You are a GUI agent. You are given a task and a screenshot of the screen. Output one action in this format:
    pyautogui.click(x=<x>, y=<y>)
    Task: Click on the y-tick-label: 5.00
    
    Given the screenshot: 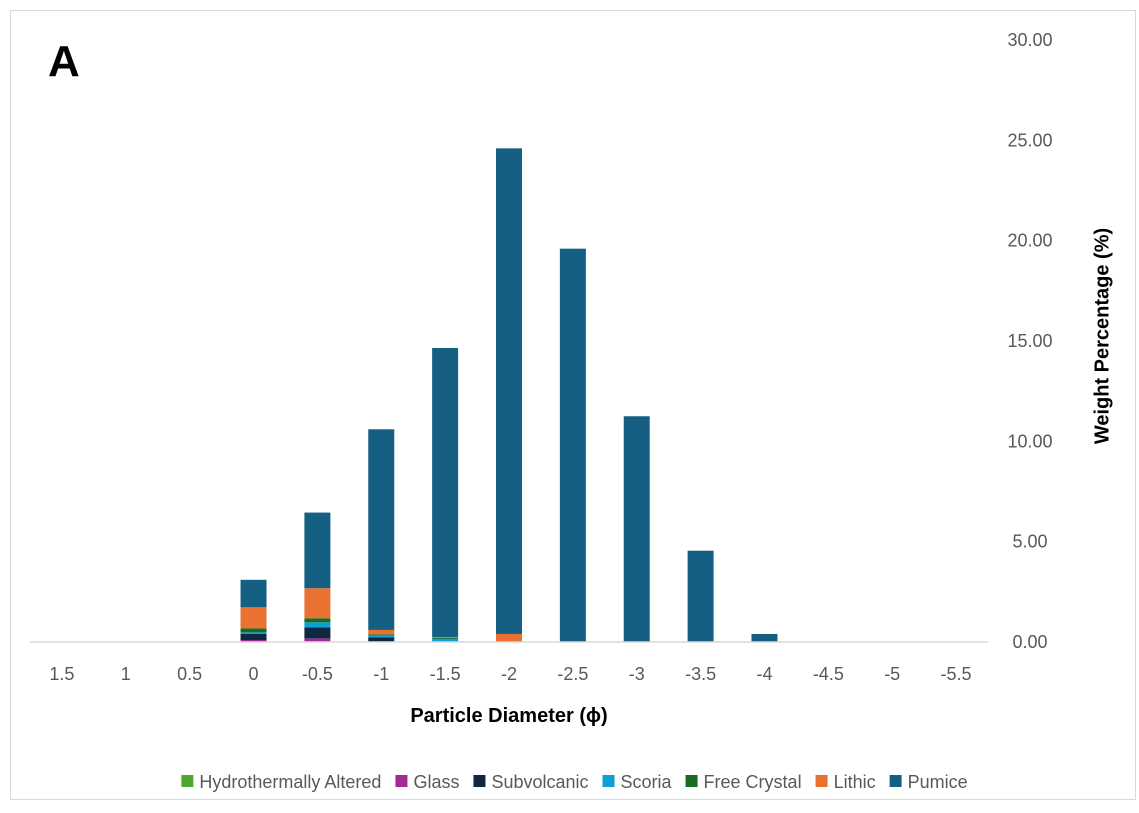 What is the action you would take?
    pyautogui.click(x=1029, y=542)
    